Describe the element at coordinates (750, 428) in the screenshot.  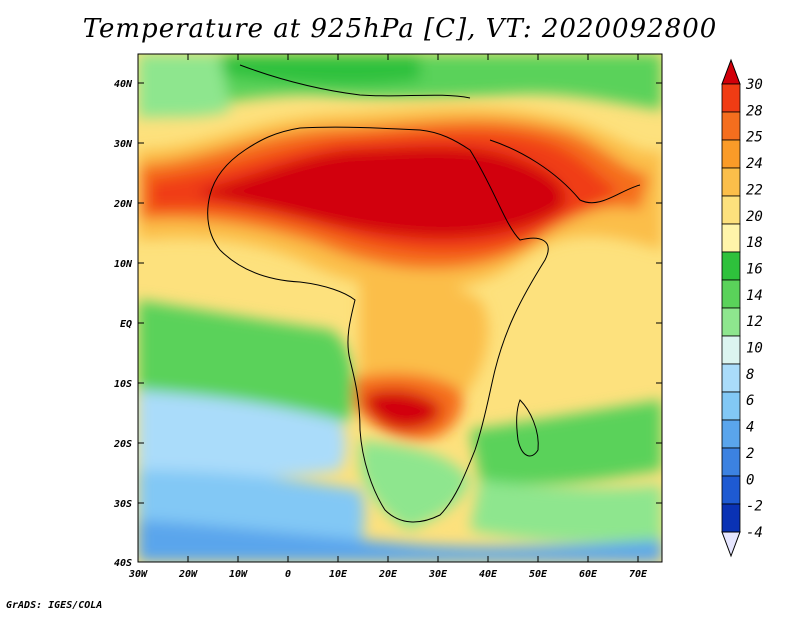
I see `colorbar-label: 4` at that location.